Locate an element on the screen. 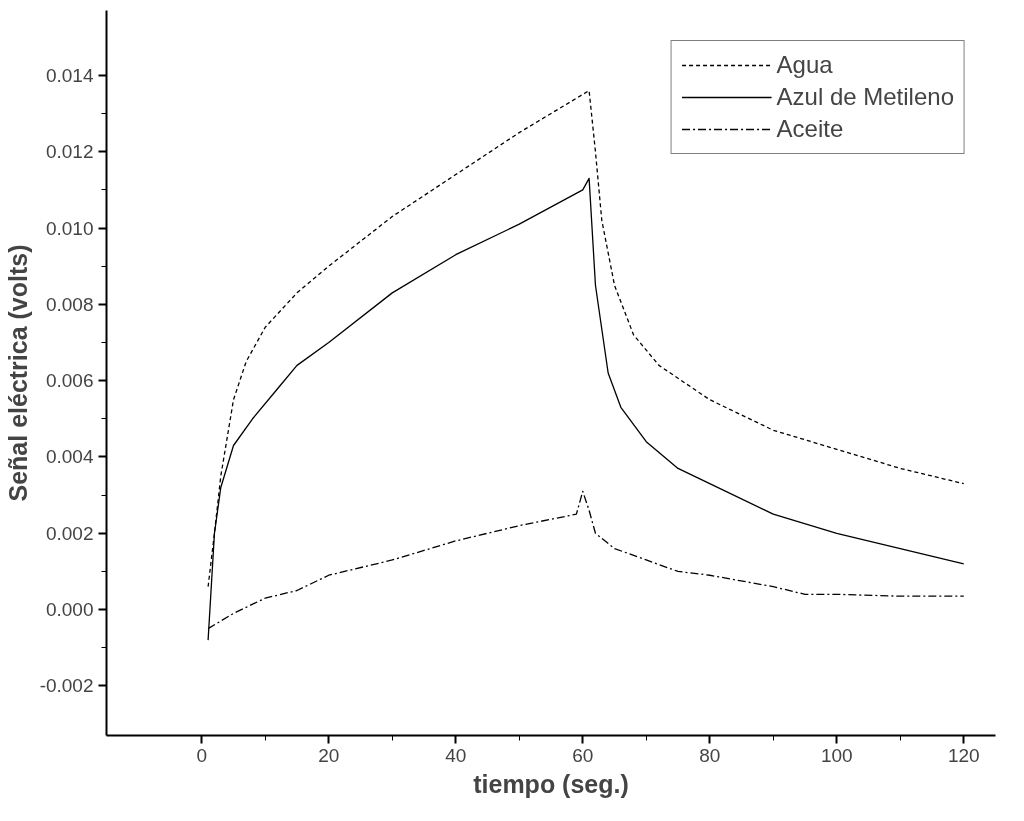 The image size is (1024, 821). x-tick-label: 0 is located at coordinates (202, 755).